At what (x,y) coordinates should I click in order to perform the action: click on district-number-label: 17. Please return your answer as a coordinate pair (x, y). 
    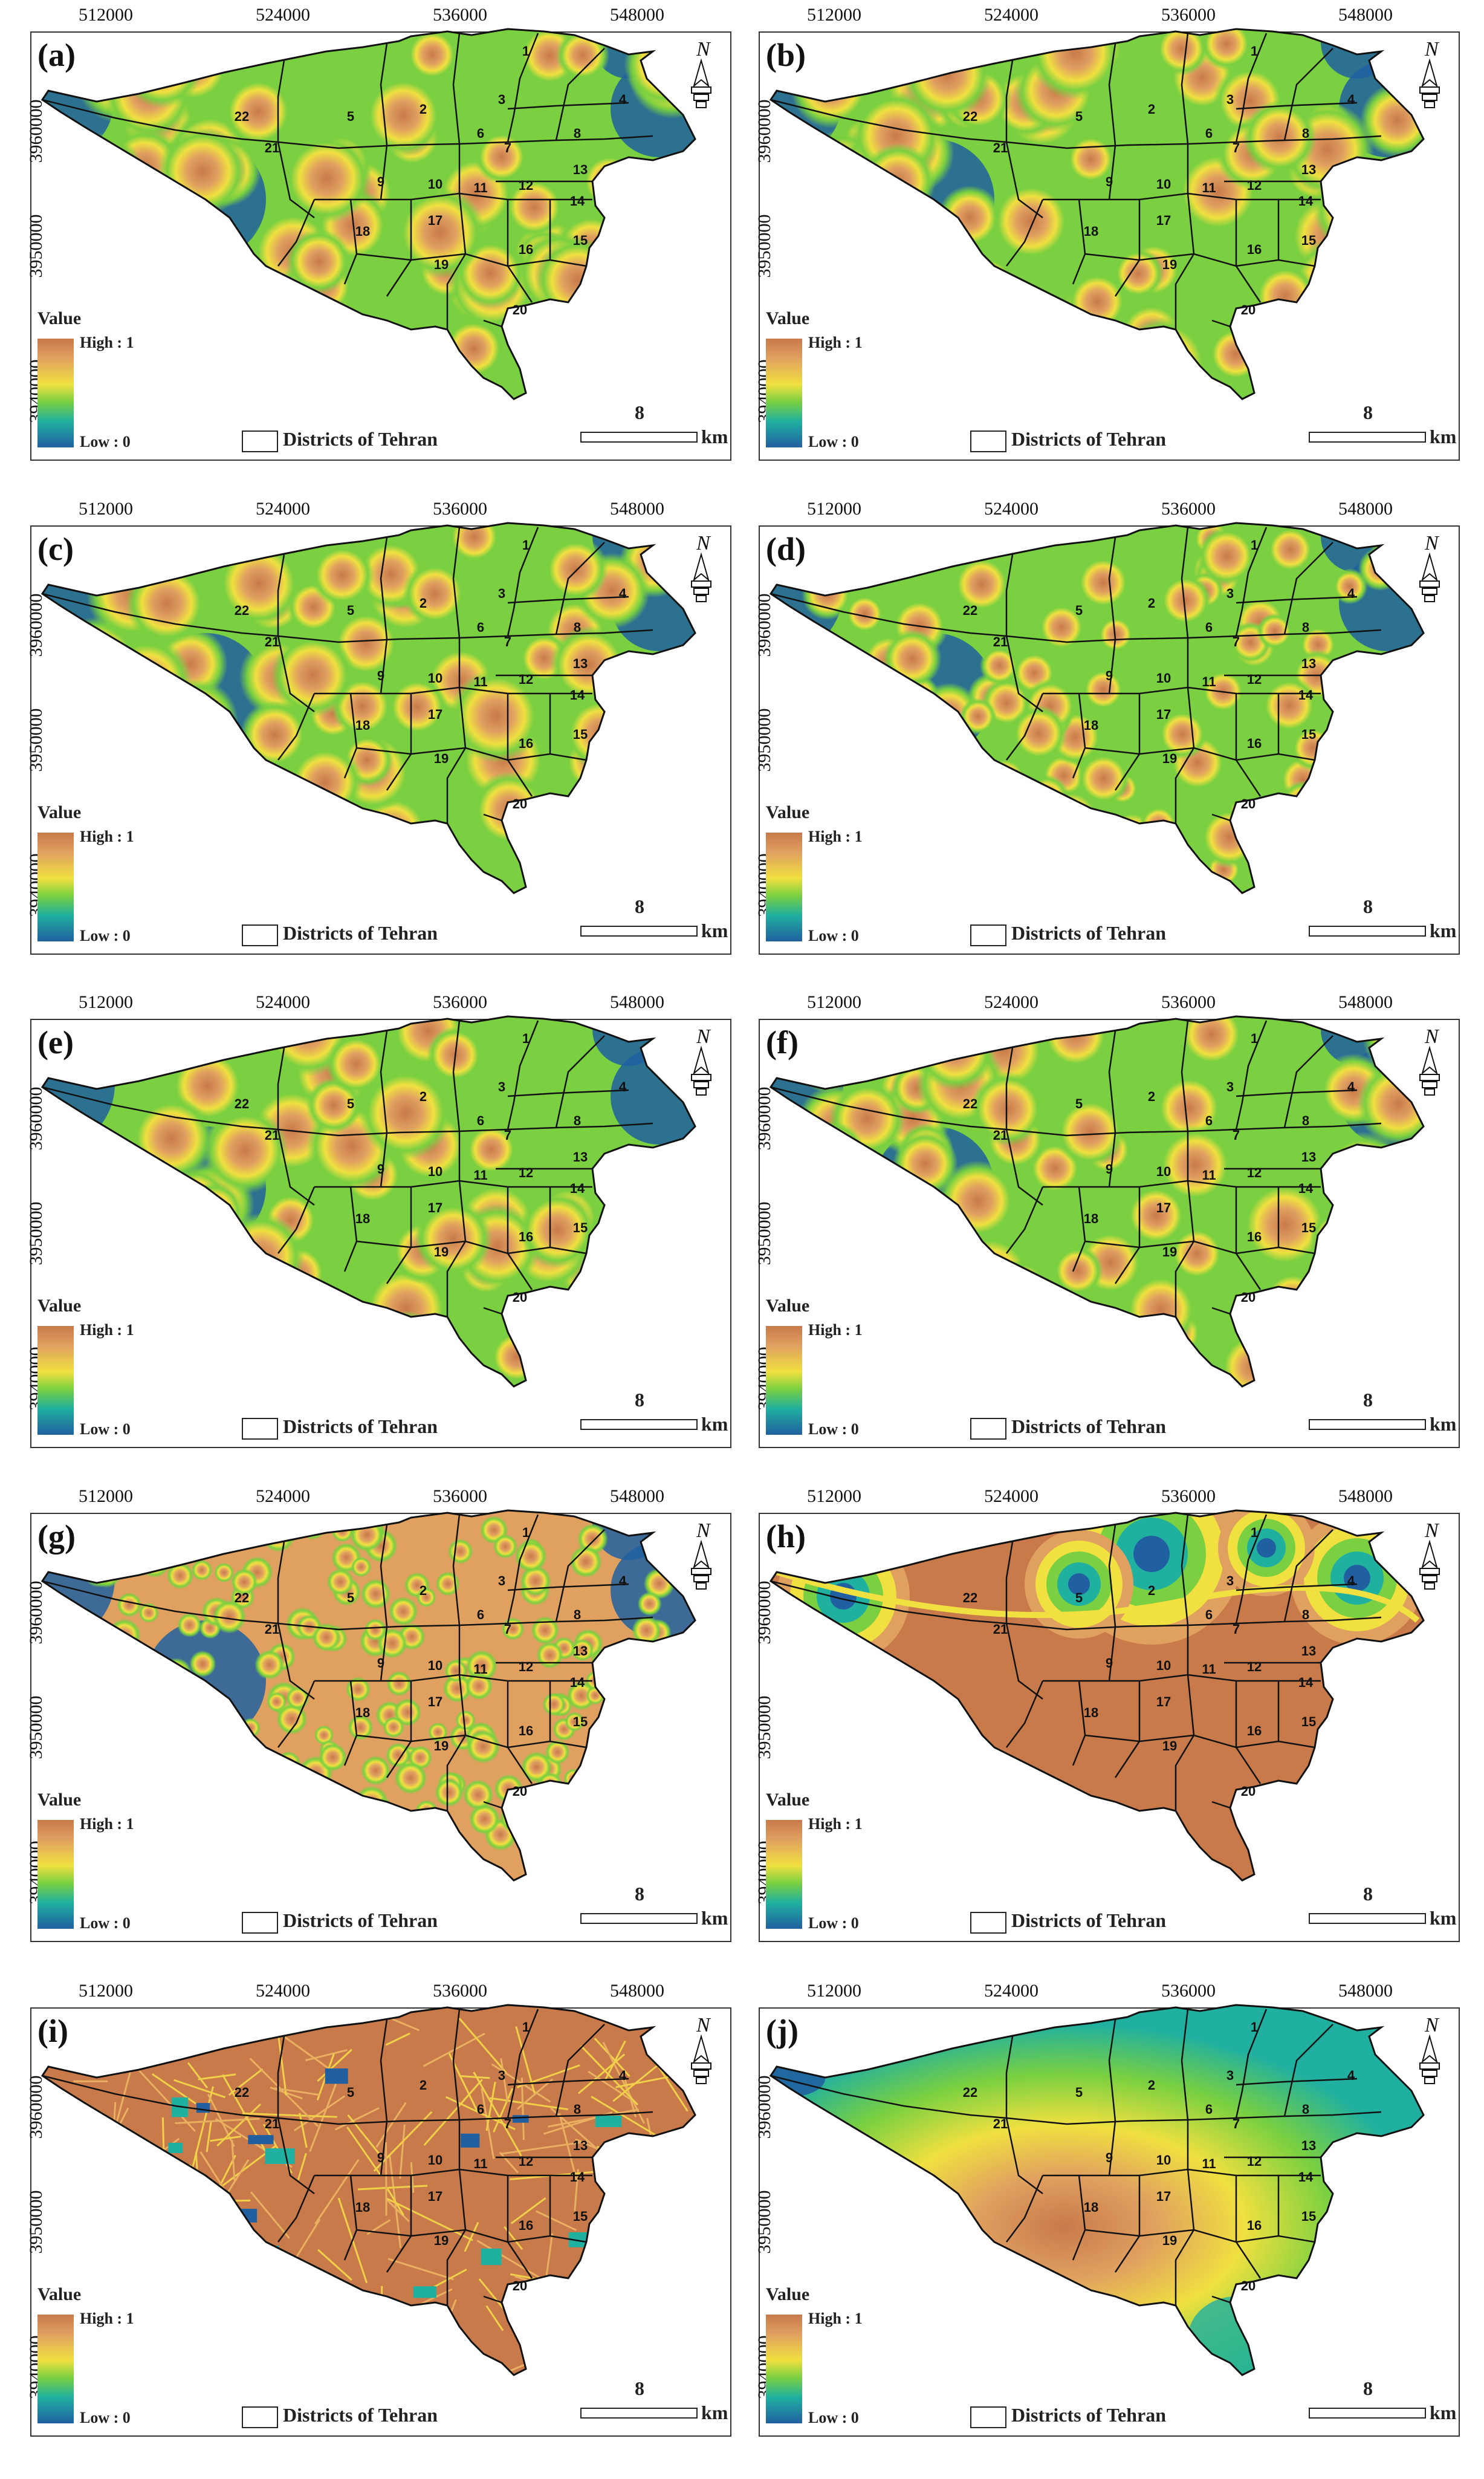
    Looking at the image, I should click on (435, 220).